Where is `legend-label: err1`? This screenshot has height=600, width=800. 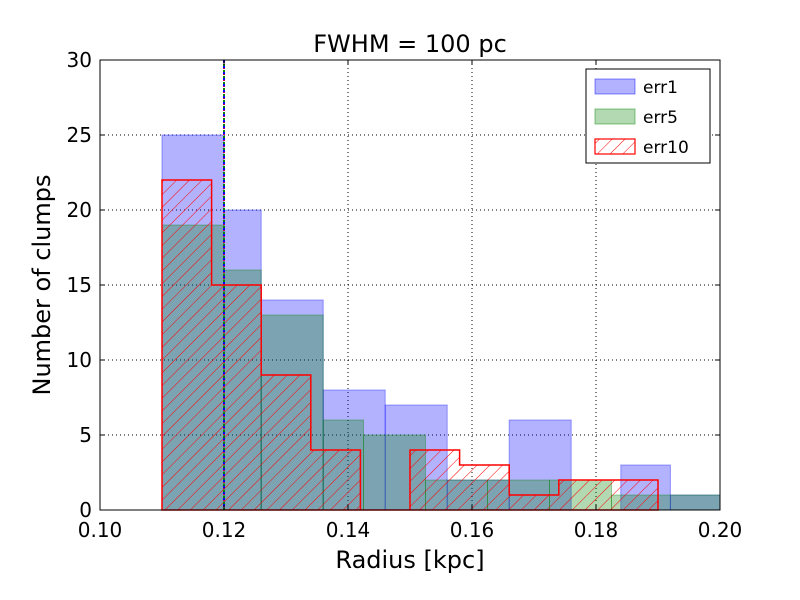
legend-label: err1 is located at coordinates (660, 88).